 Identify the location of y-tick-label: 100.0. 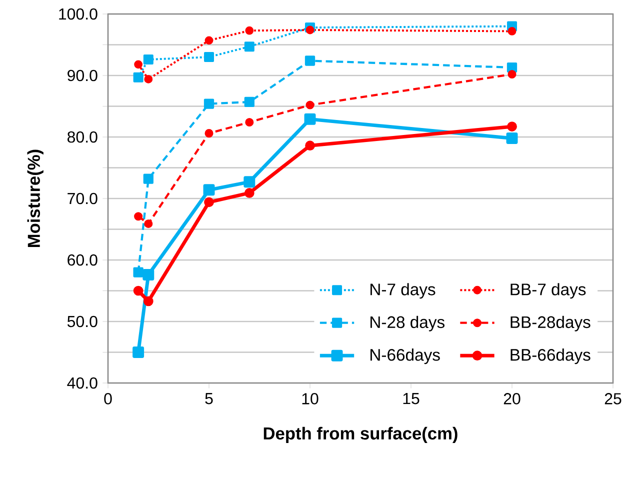
(78, 14).